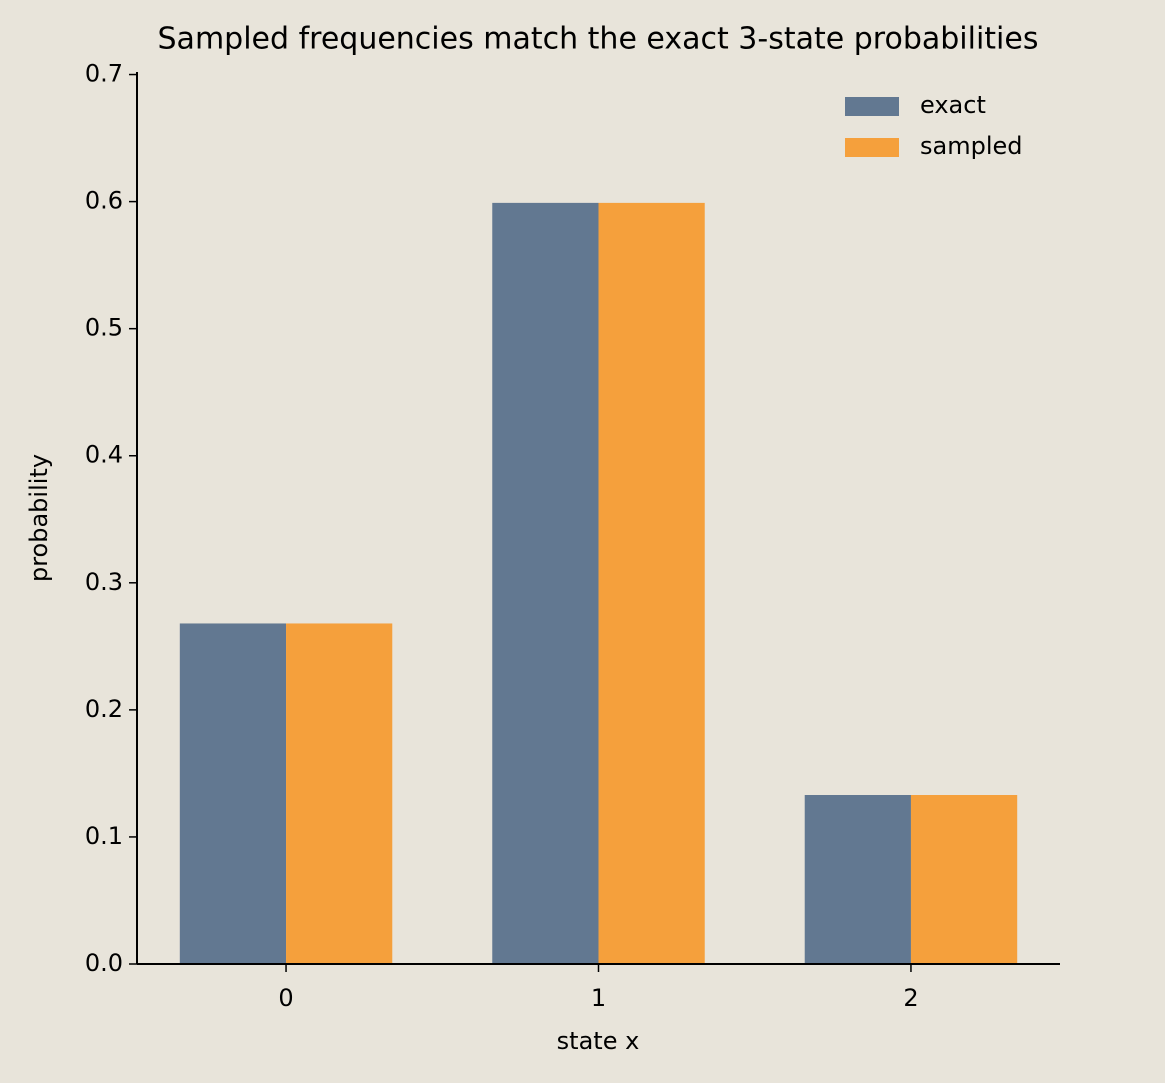  I want to click on x-axis-label: state x, so click(598, 1041).